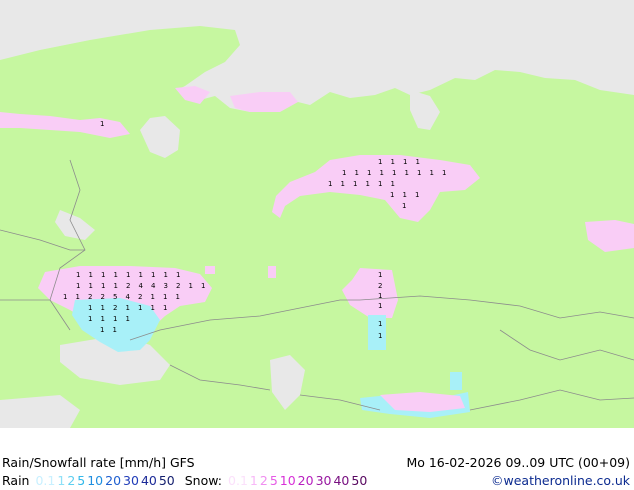 This screenshot has width=634, height=490. Describe the element at coordinates (377, 332) in the screenshot. I see `rain-kazakh` at that location.